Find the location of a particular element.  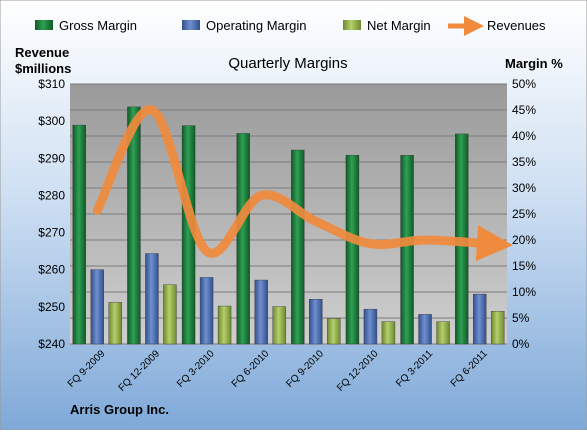

right-tick-label-5: 25% is located at coordinates (524, 214).